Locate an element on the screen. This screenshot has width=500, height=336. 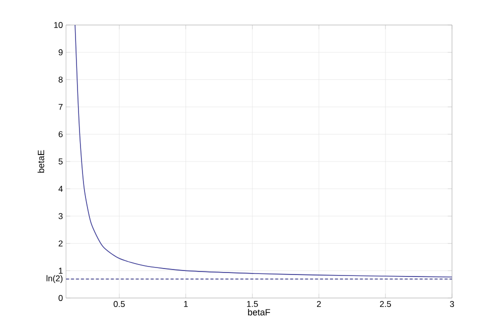
y-tick-label: 7 is located at coordinates (60, 107).